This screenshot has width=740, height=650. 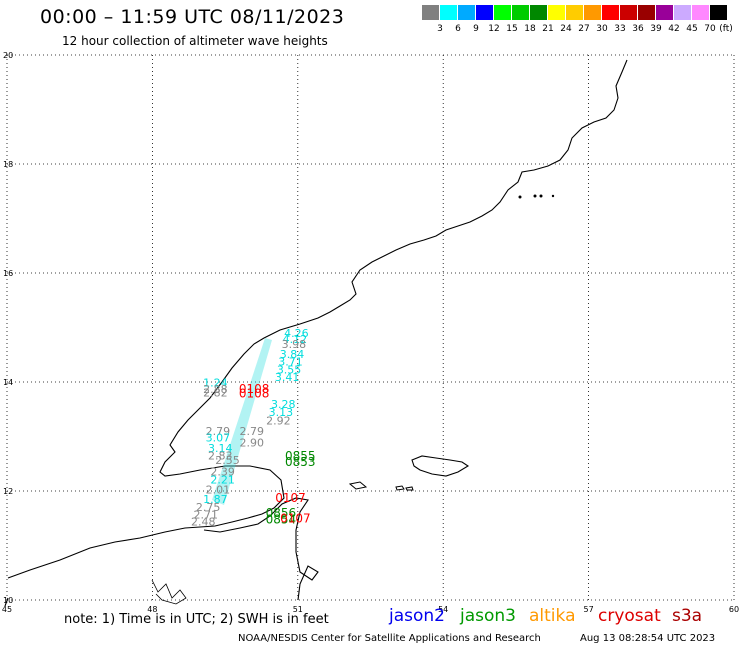 I want to click on color-scale-label: 18, so click(x=530, y=29).